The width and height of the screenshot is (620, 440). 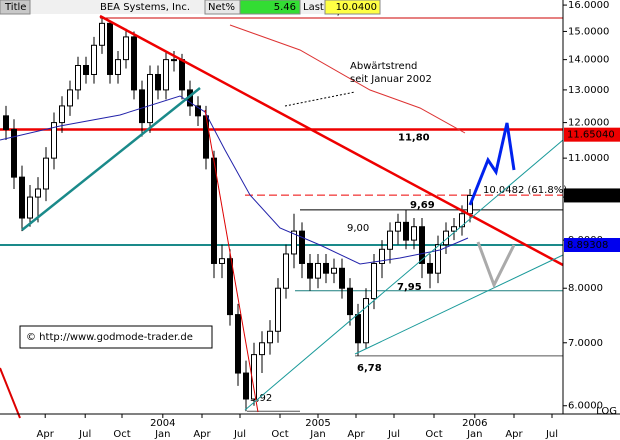 What do you see at coordinates (588, 31) in the screenshot?
I see `y-tick-label: 15.0000` at bounding box center [588, 31].